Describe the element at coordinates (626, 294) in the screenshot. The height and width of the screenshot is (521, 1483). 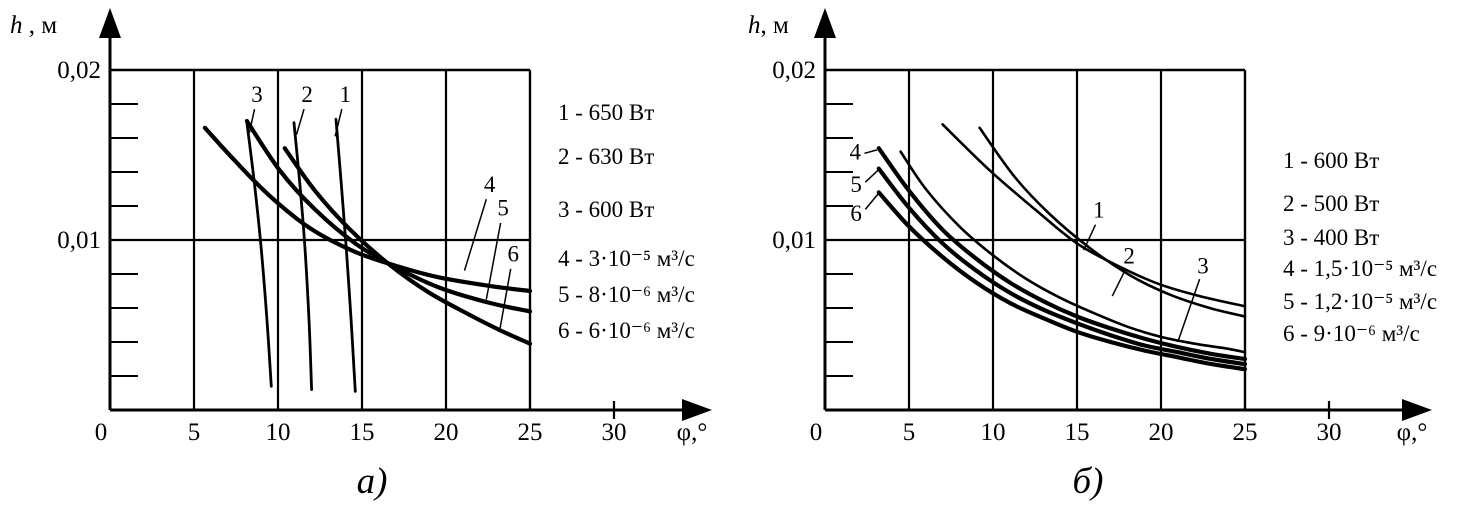
I see `legend-item: 5 - 8·10⁻⁶ м³/с` at that location.